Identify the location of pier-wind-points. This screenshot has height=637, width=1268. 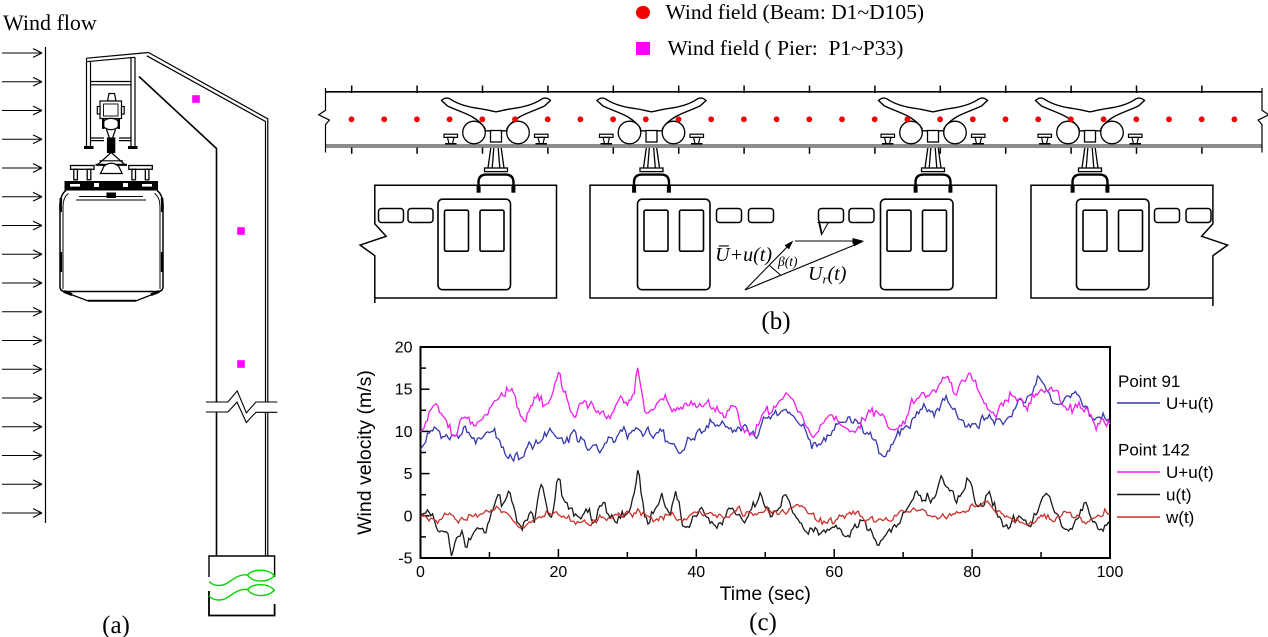
(218, 231).